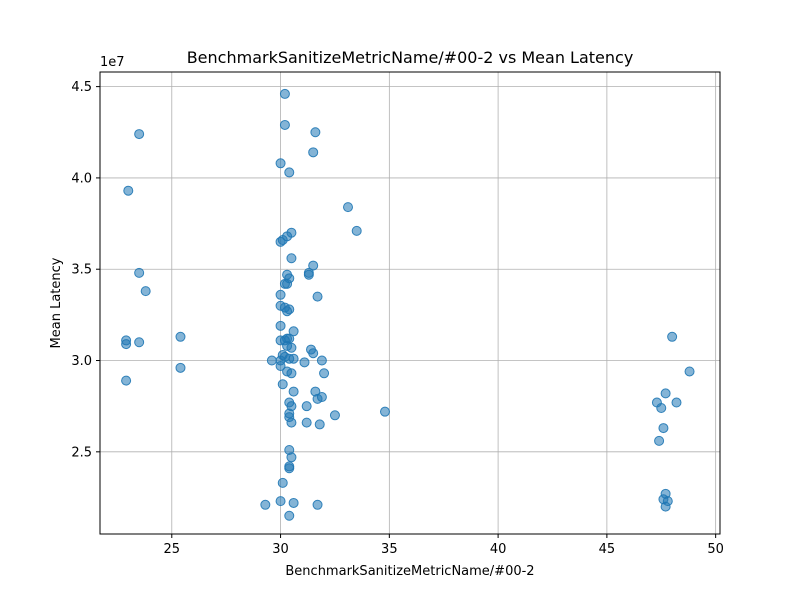 The image size is (800, 600). What do you see at coordinates (280, 549) in the screenshot?
I see `x-tick-label: 30` at bounding box center [280, 549].